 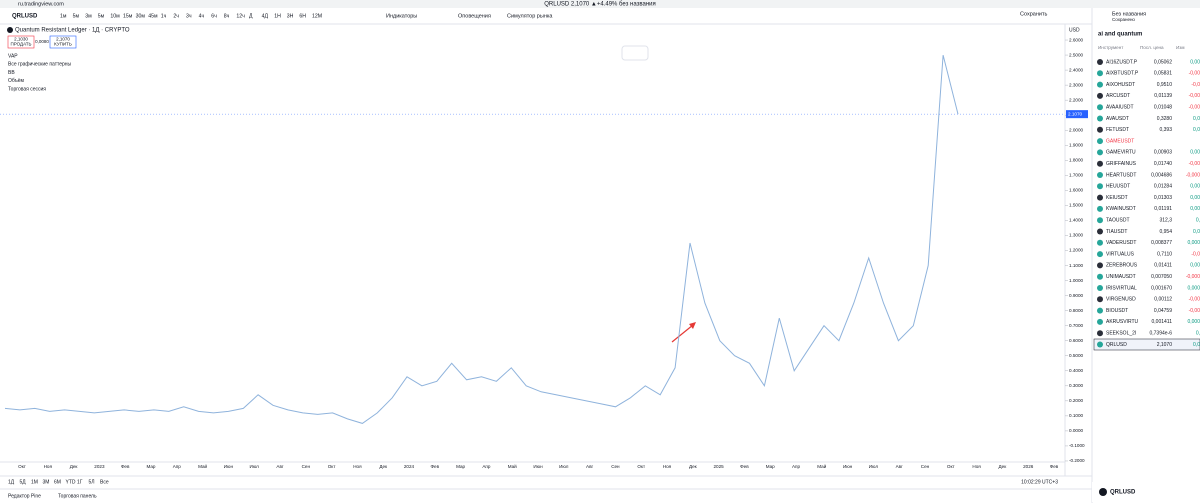 What do you see at coordinates (1120, 141) in the screenshot?
I see `symbol: GAMEUSDT` at bounding box center [1120, 141].